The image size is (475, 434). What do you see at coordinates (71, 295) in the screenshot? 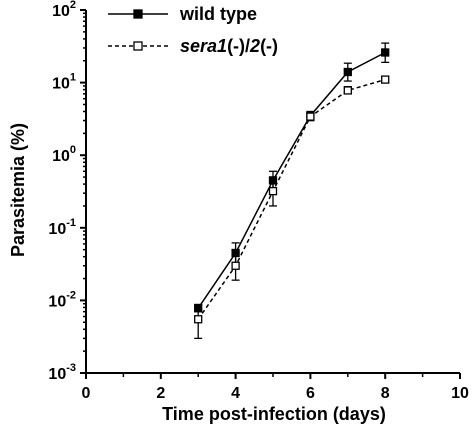
I see `y-tick-exponent: -2` at bounding box center [71, 295].